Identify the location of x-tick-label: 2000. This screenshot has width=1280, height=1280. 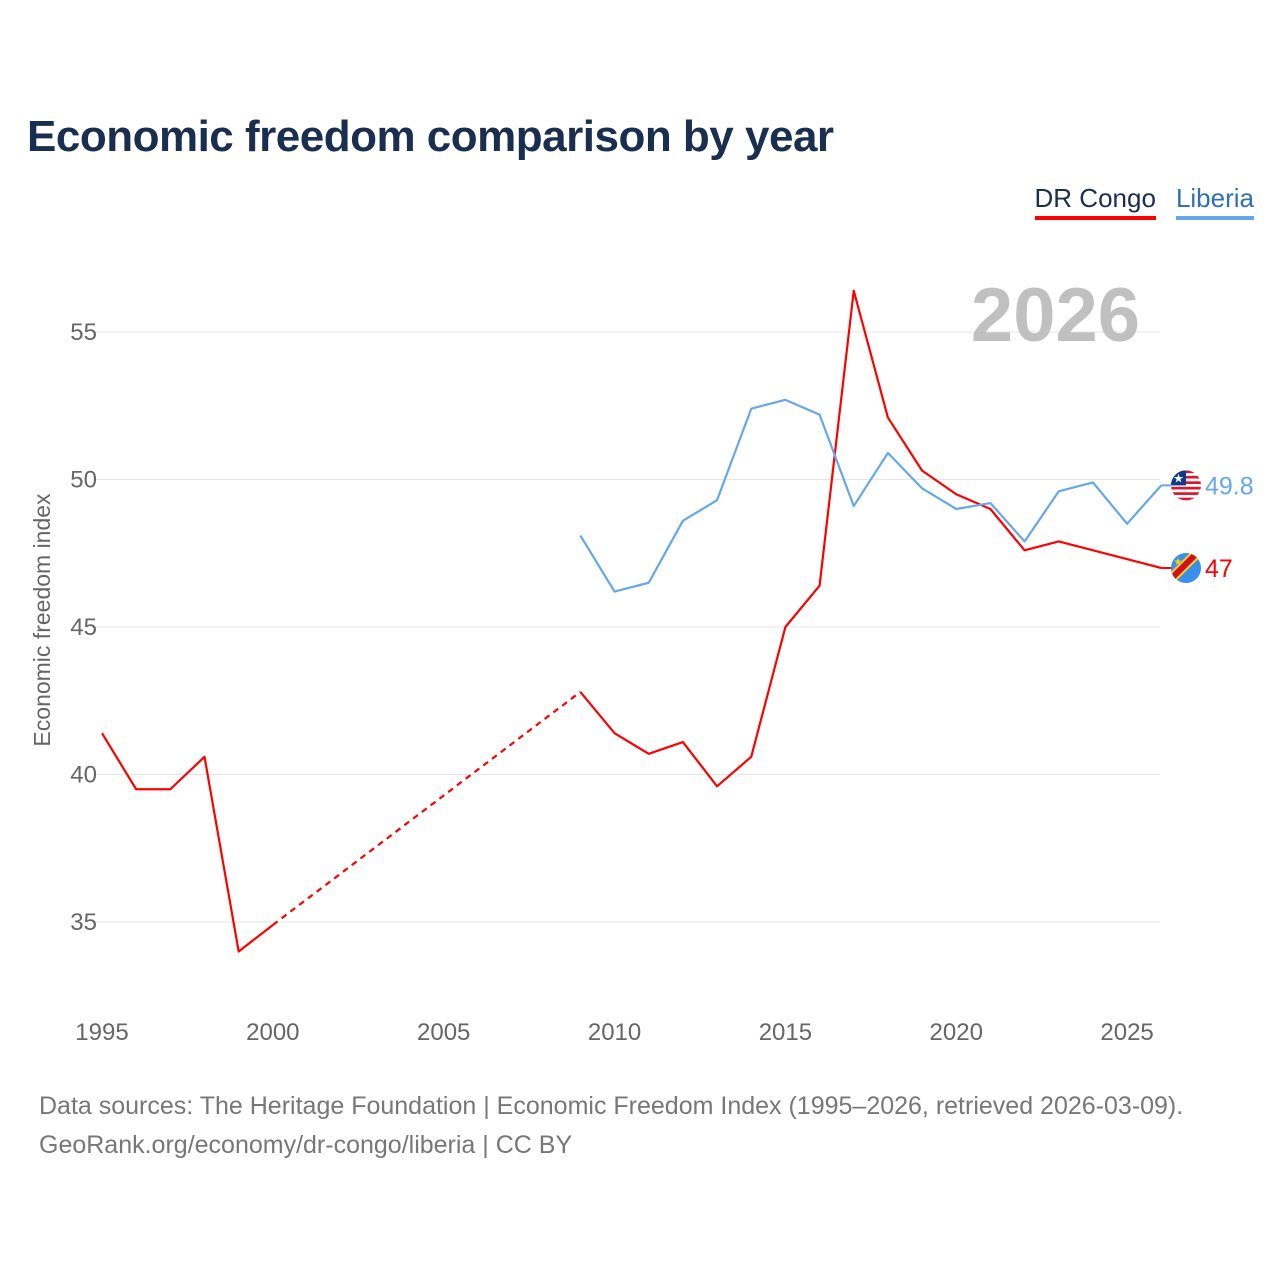
(272, 1032).